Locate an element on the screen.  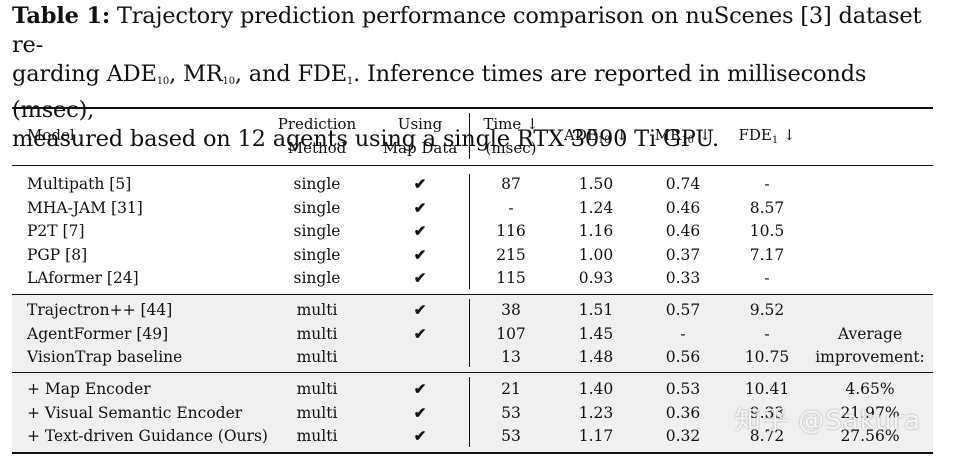
header-prediction-line2: Method is located at coordinates (317, 148).